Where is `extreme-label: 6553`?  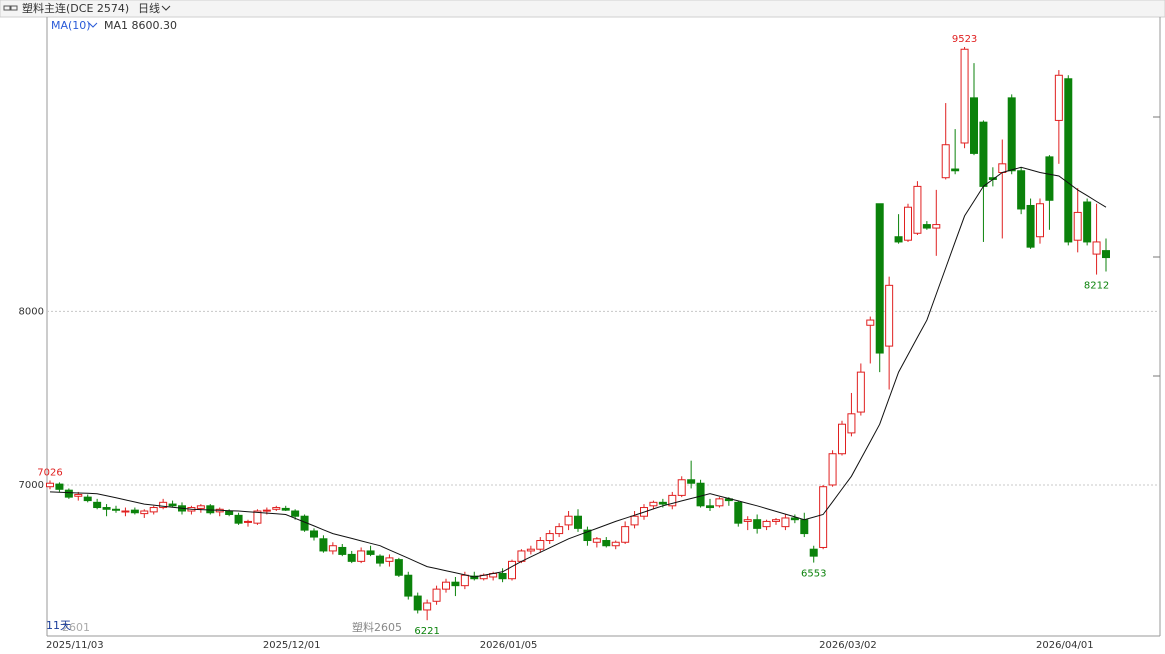
extreme-label: 6553 is located at coordinates (813, 574).